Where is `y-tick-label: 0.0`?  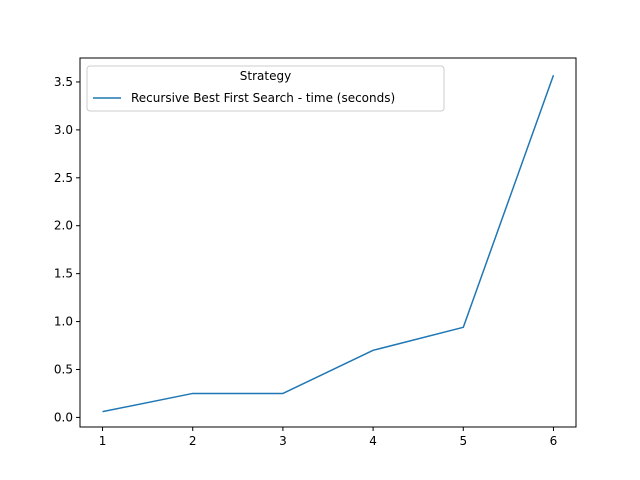
y-tick-label: 0.0 is located at coordinates (63, 417).